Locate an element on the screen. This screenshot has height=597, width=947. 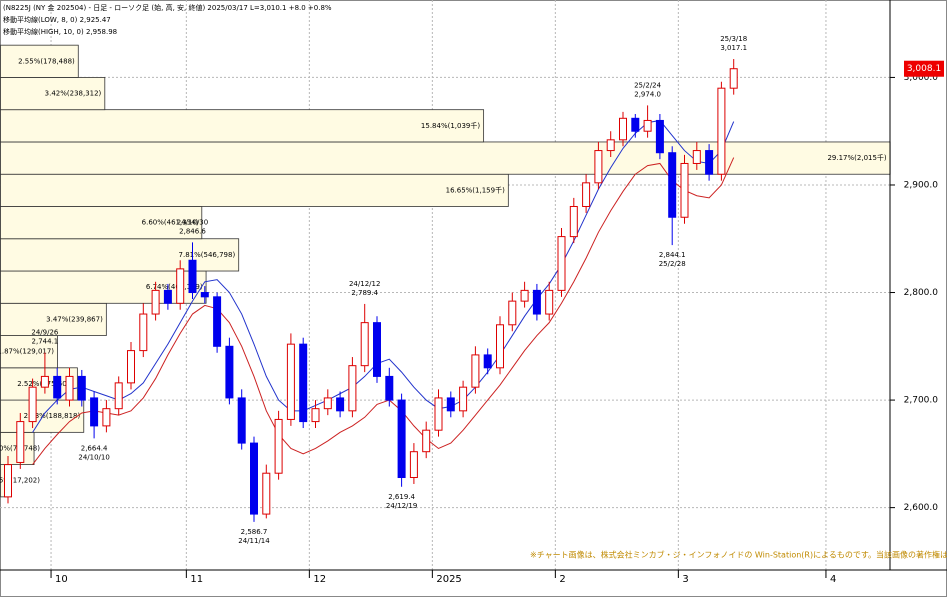
x-tick-label: 4 is located at coordinates (833, 579).